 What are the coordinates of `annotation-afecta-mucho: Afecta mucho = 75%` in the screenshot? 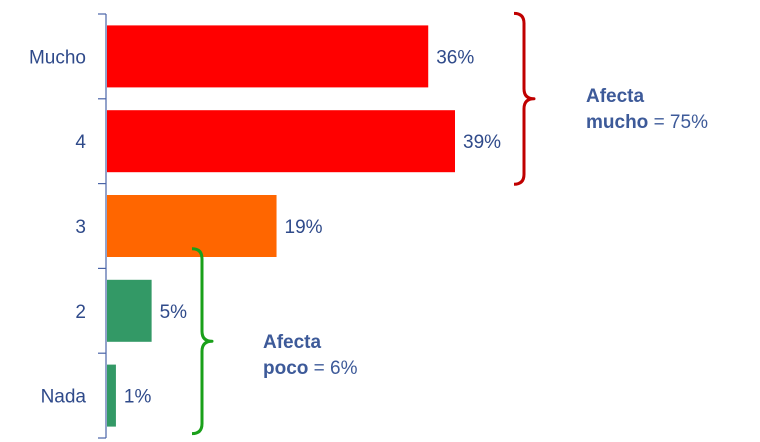 It's located at (647, 110).